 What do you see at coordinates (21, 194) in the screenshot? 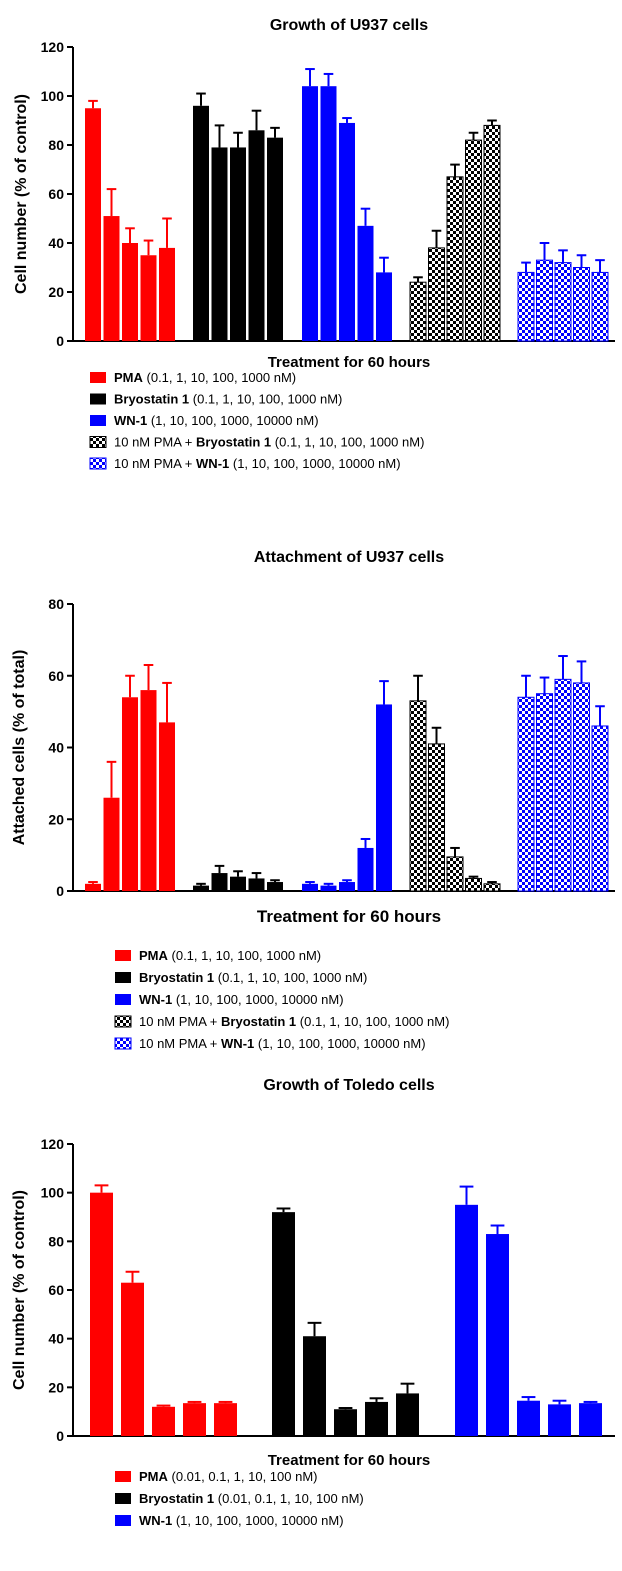
I see `y-axis-label: Cell number (% of control)` at bounding box center [21, 194].